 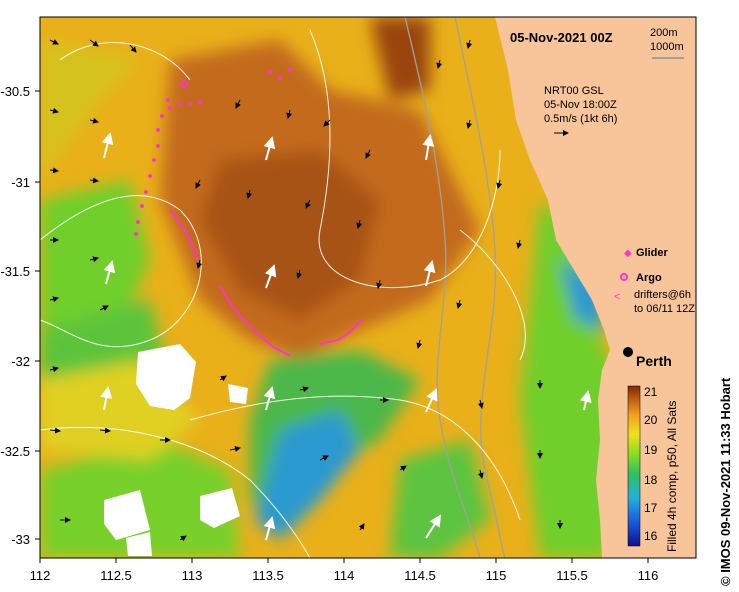 I want to click on colorbar-tick: 20, so click(x=651, y=420).